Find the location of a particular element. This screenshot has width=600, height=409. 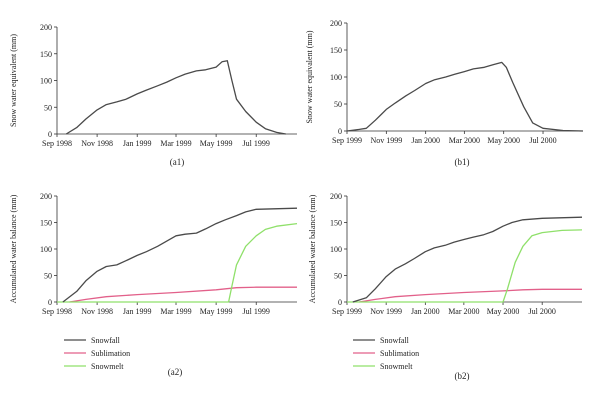

legend-a2: Snowfall Sublimation Snowmelt is located at coordinates (97, 353).